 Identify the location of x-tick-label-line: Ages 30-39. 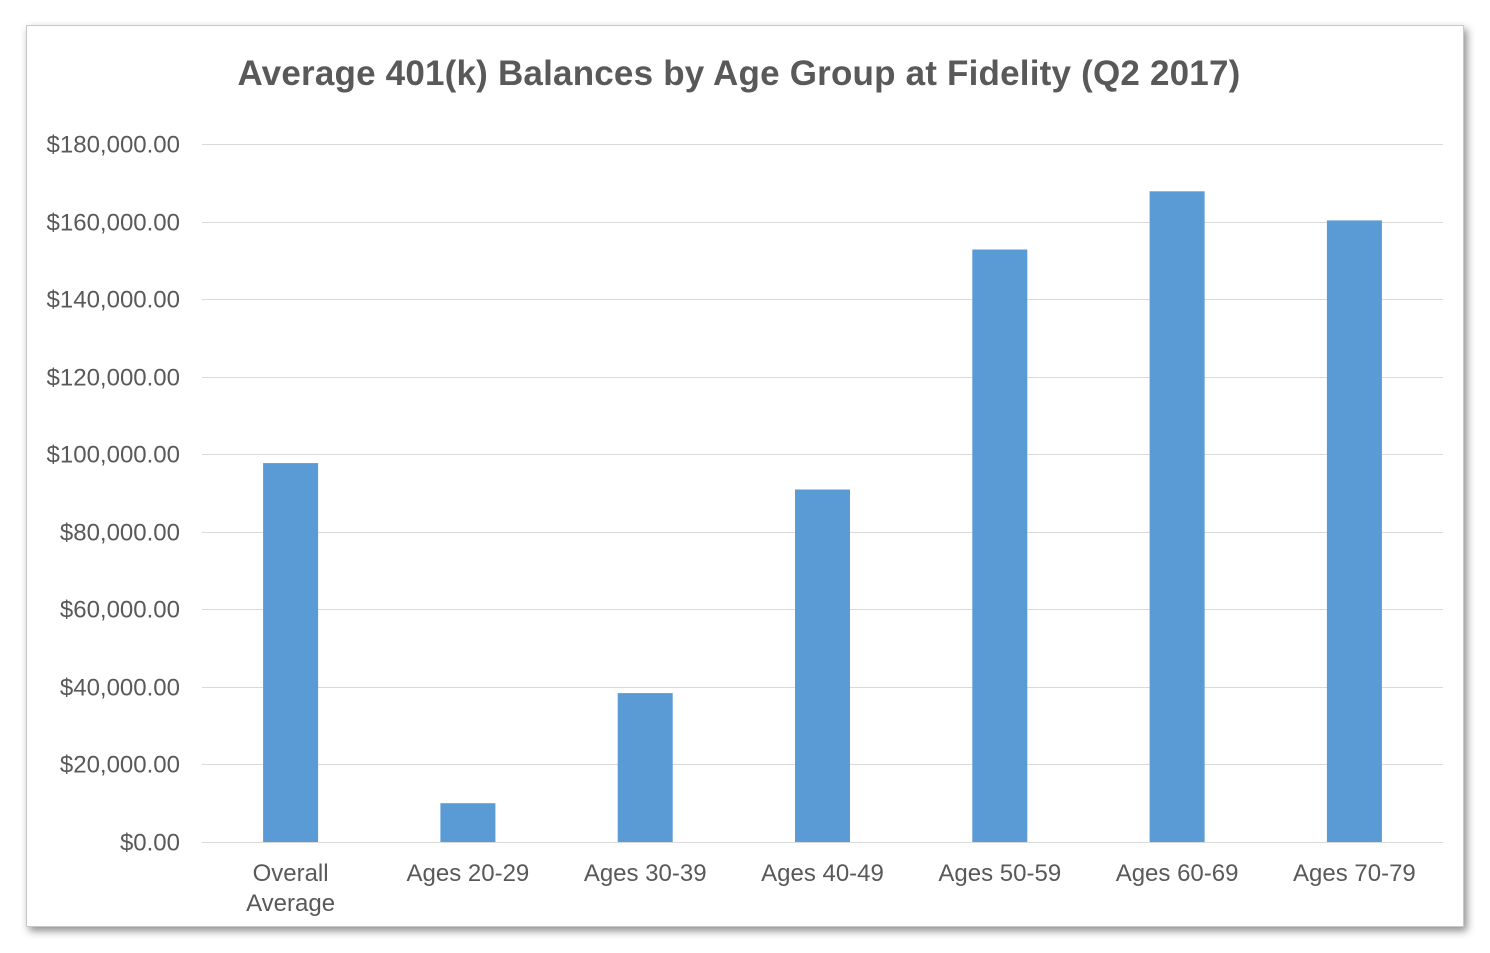
(645, 873).